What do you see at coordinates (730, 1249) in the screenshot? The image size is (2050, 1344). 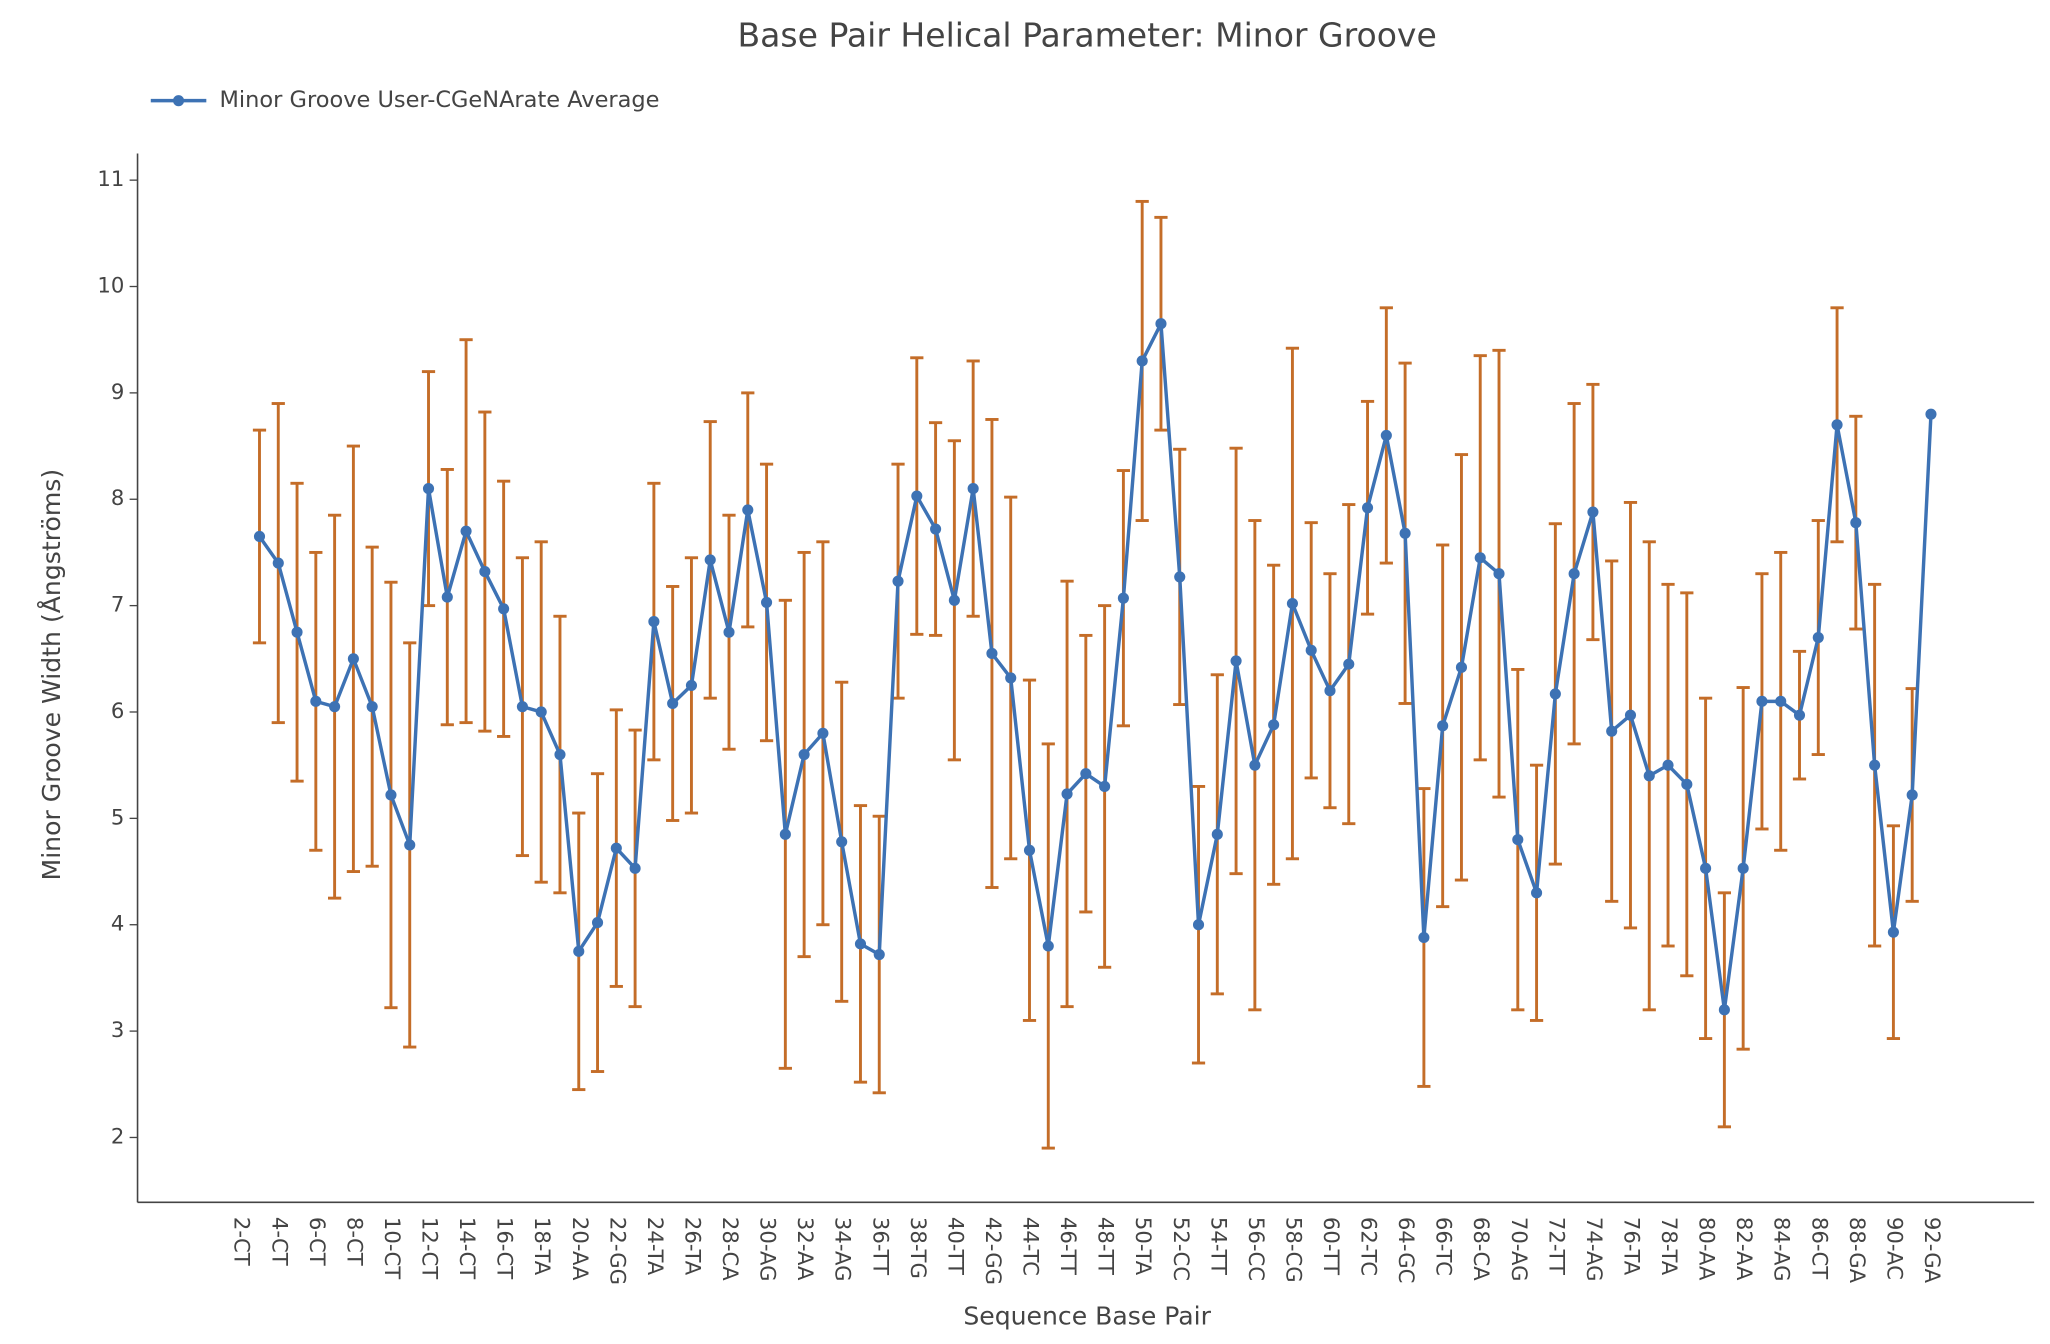 I see `x-tick-label: 28-CA` at bounding box center [730, 1249].